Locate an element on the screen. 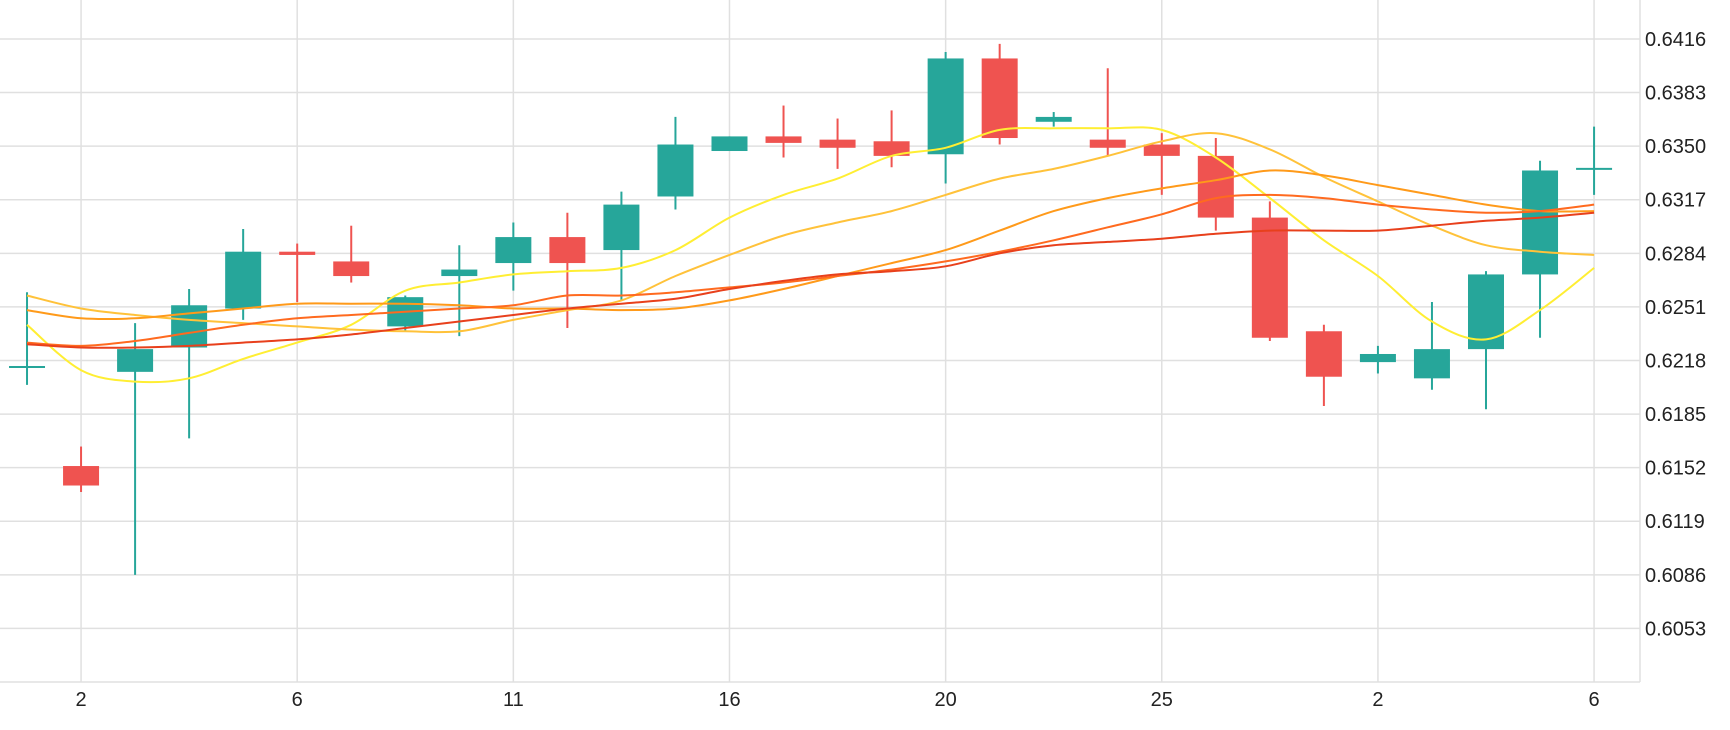  x-tick-label: 20 is located at coordinates (946, 700).